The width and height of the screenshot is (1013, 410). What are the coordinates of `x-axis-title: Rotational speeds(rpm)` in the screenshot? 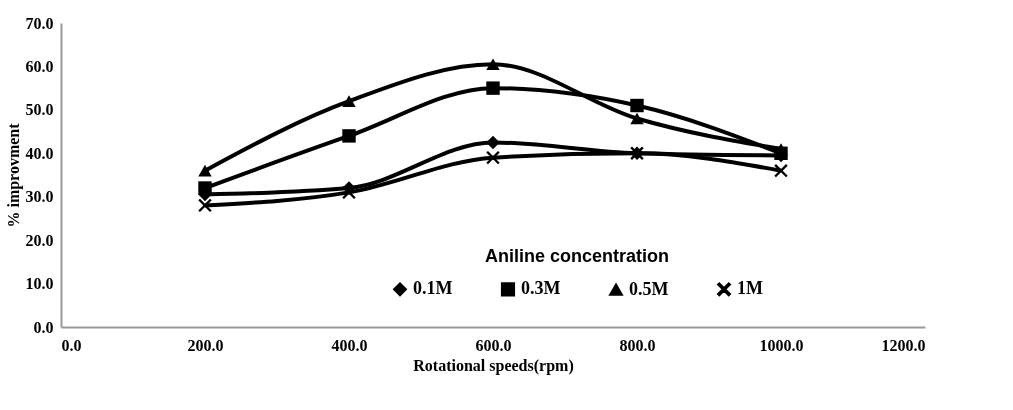 It's located at (493, 365).